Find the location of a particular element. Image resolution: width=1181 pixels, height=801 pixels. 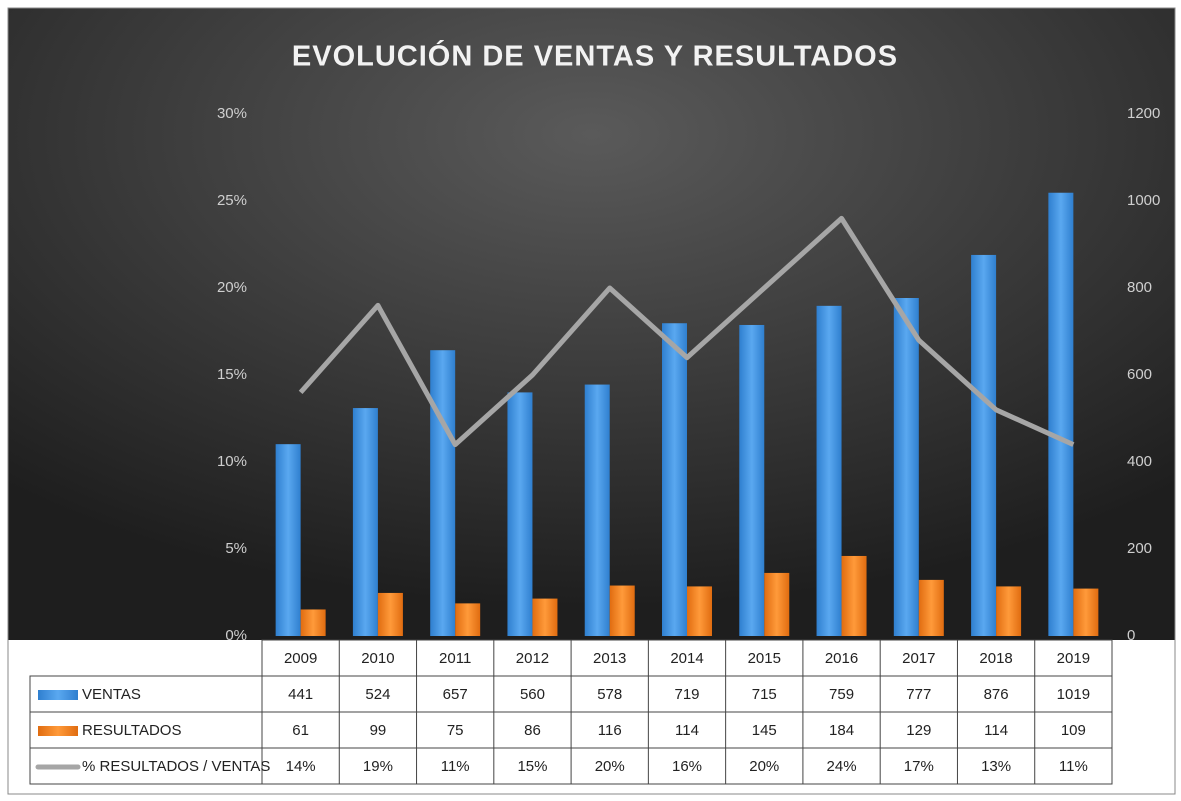

table-cell: 657 is located at coordinates (455, 694).